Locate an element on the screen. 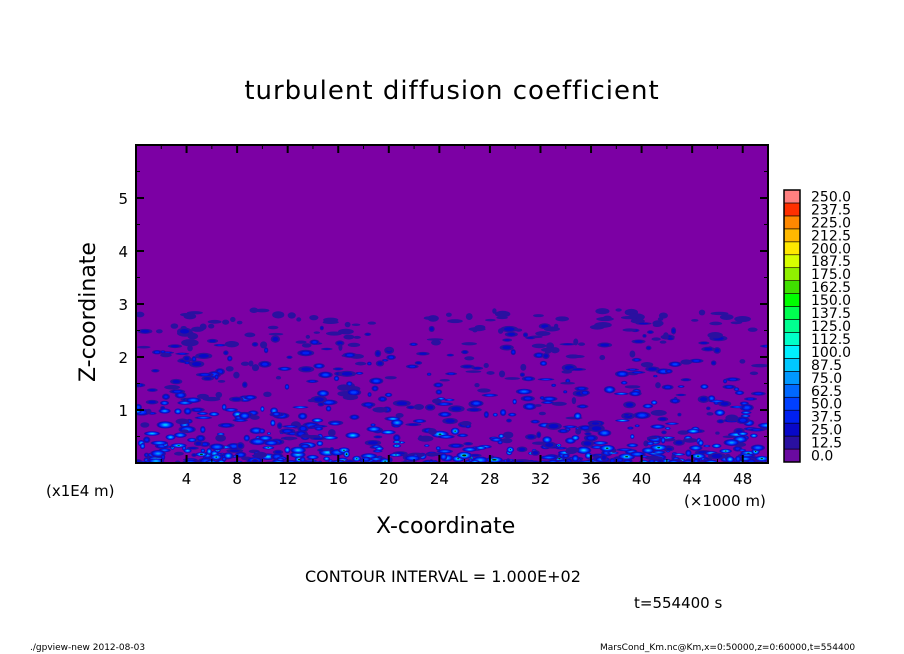  x-tick-label: 8 is located at coordinates (237, 479).